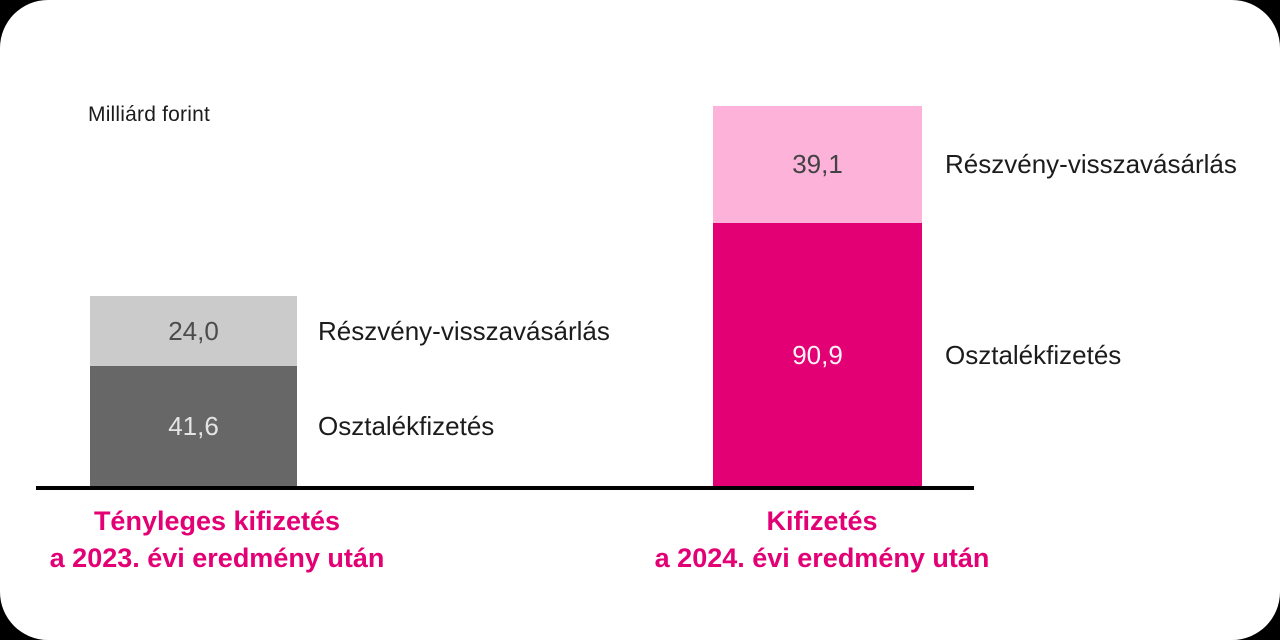 The image size is (1280, 640). I want to click on value-label-2024-buyback: 39,1, so click(817, 164).